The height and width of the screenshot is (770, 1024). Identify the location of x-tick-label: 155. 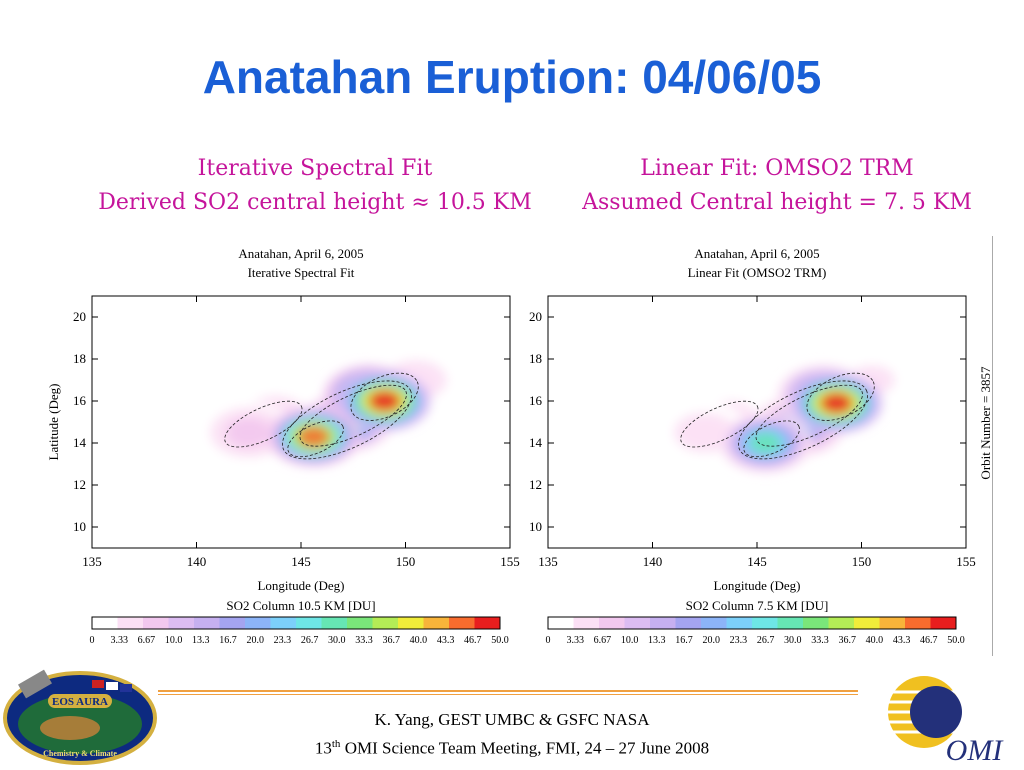
(510, 561).